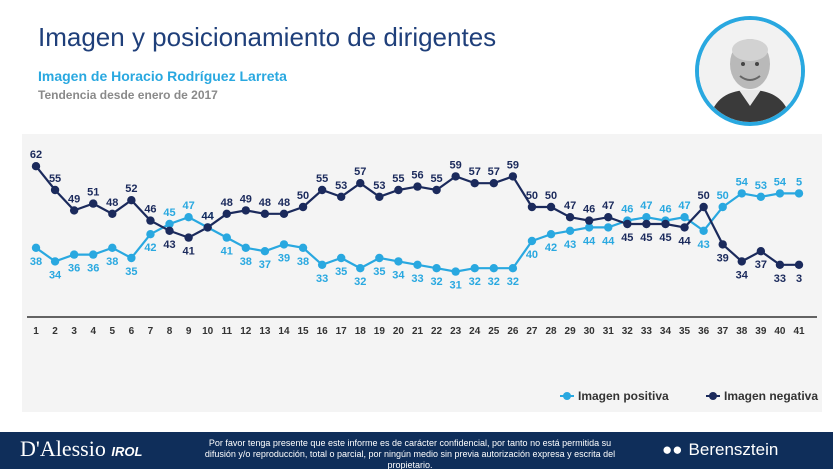 Image resolution: width=833 pixels, height=471 pixels. Describe the element at coordinates (437, 331) in the screenshot. I see `x-tick-label: 22` at that location.